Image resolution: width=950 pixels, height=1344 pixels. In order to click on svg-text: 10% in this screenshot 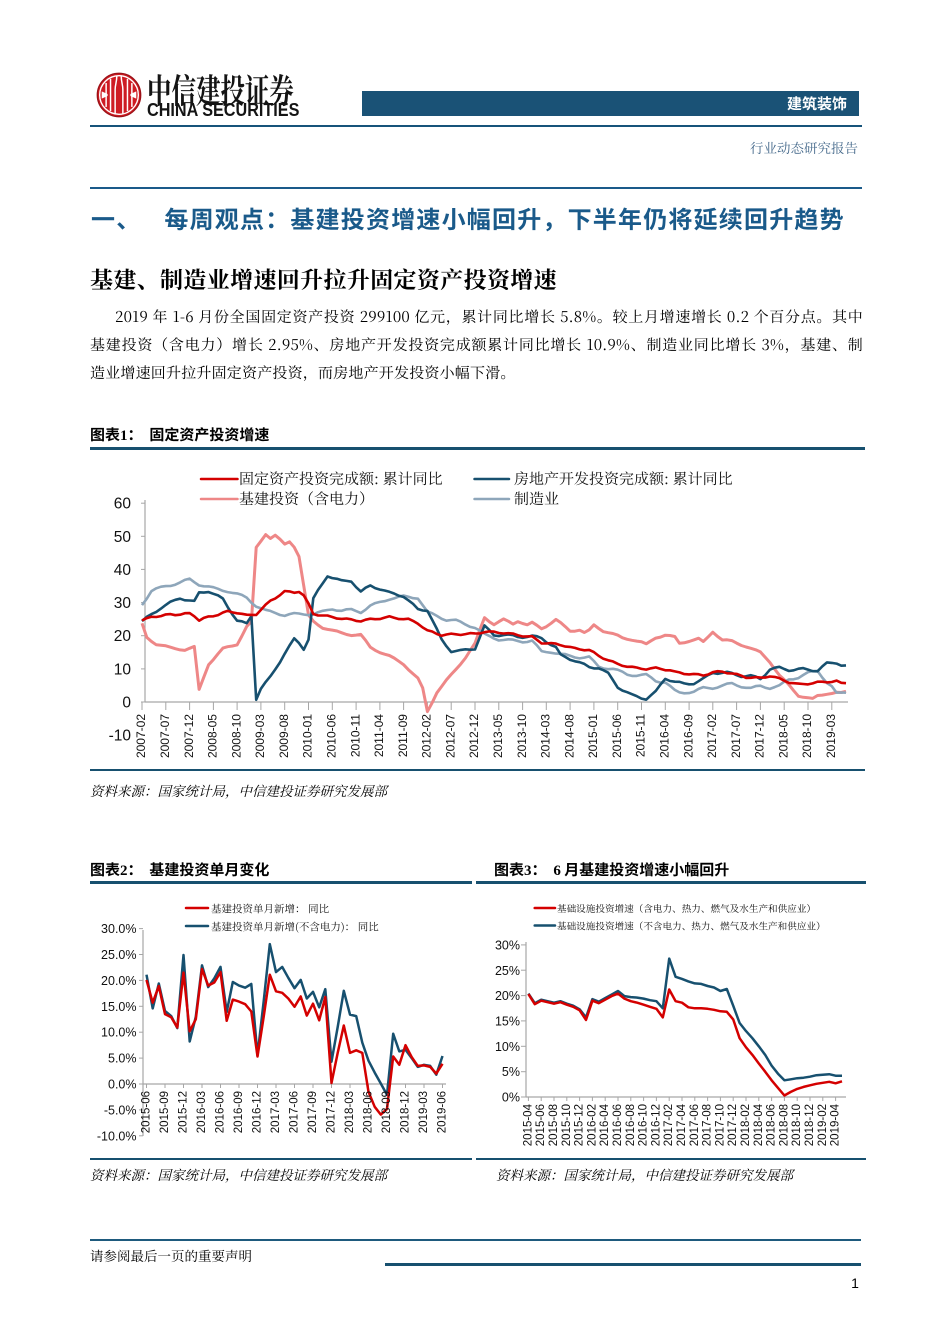, I will do `click(507, 1047)`.